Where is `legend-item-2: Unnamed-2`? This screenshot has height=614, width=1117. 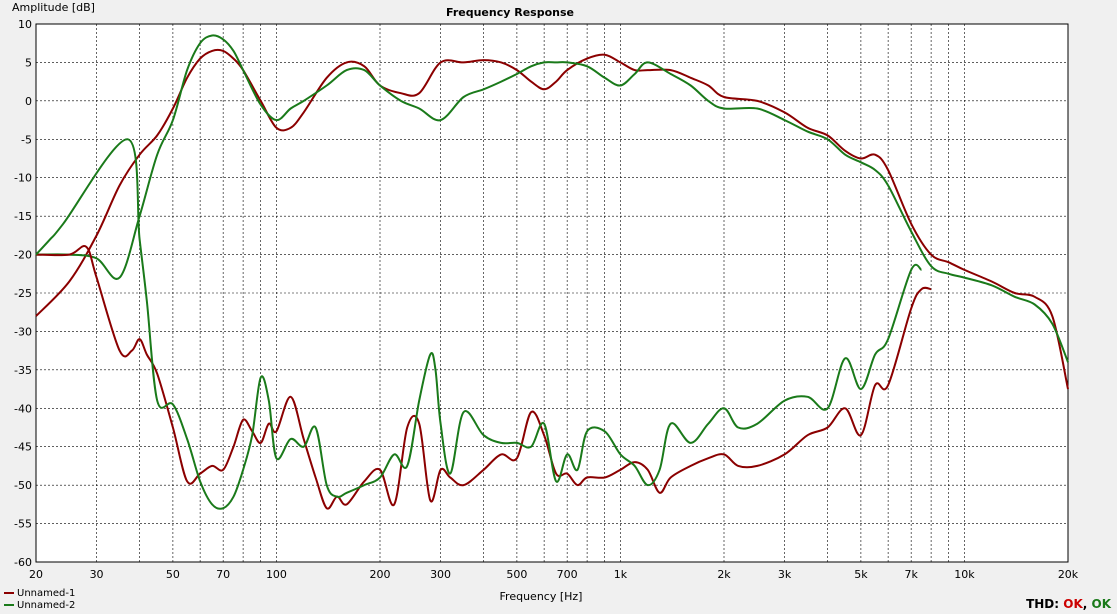
legend-item-2: Unnamed-2 is located at coordinates (39, 605).